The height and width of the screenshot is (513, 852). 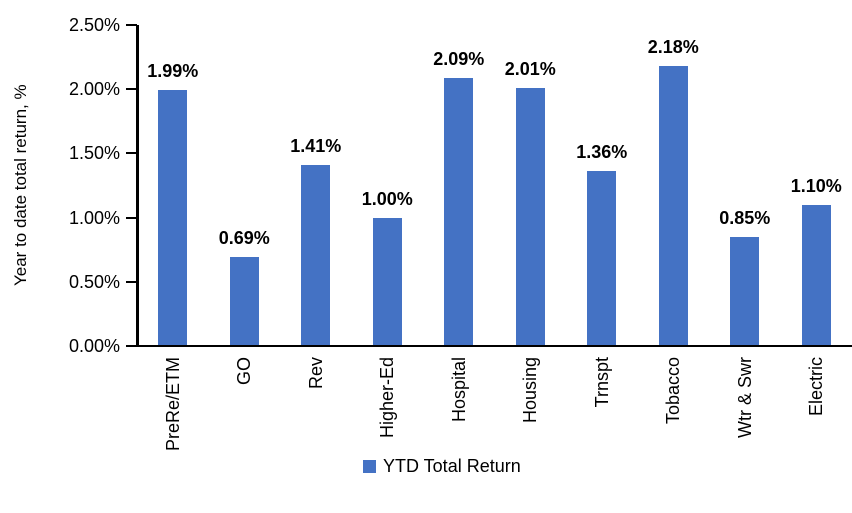 What do you see at coordinates (530, 390) in the screenshot?
I see `x-category-label: Housing` at bounding box center [530, 390].